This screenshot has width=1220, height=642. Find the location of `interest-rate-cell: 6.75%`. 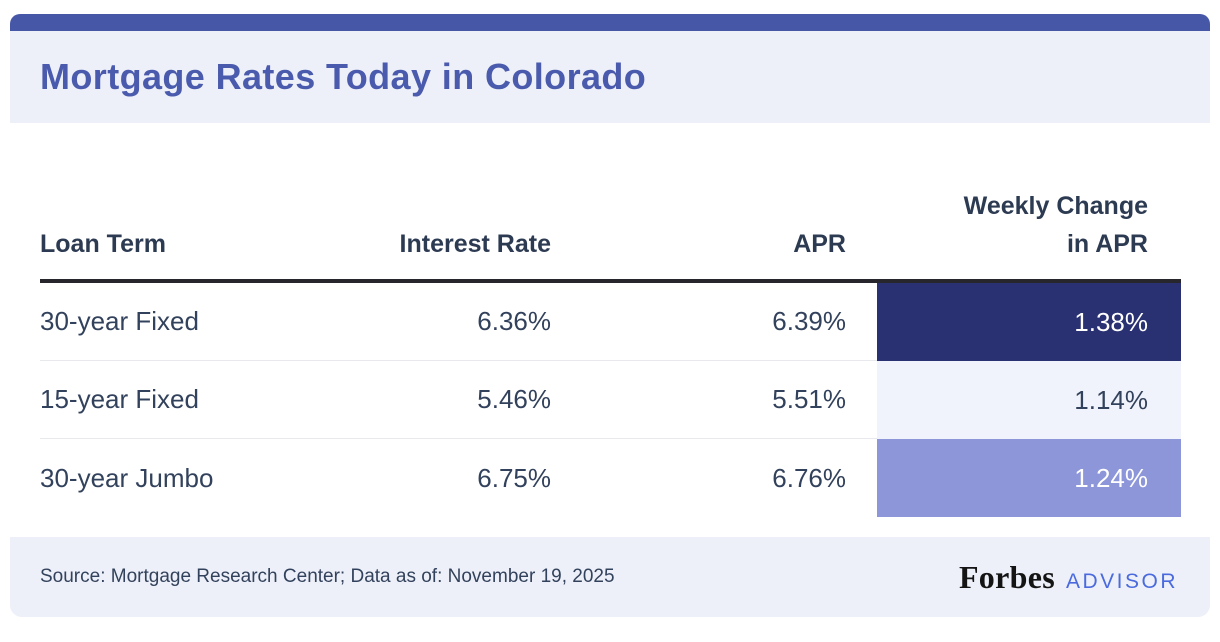

interest-rate-cell: 6.75% is located at coordinates (514, 477).